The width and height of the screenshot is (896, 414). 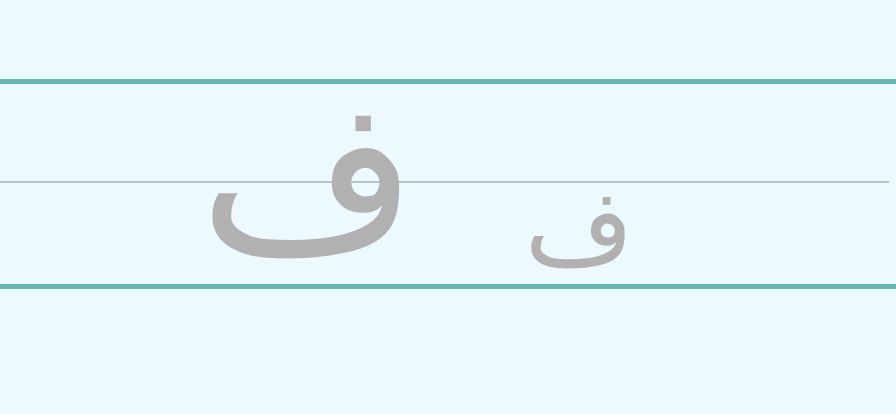 I want to click on small-letter: ف, so click(x=579, y=228).